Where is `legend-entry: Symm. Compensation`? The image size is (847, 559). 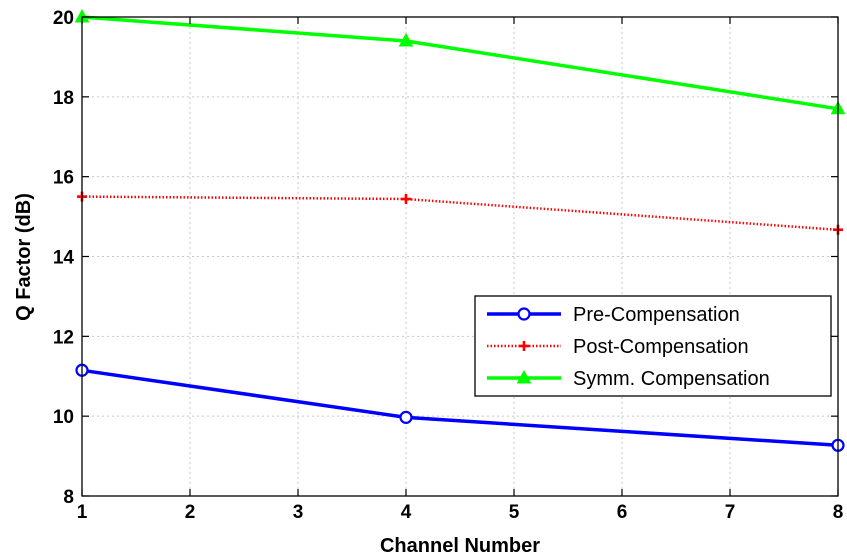 legend-entry: Symm. Compensation is located at coordinates (628, 379).